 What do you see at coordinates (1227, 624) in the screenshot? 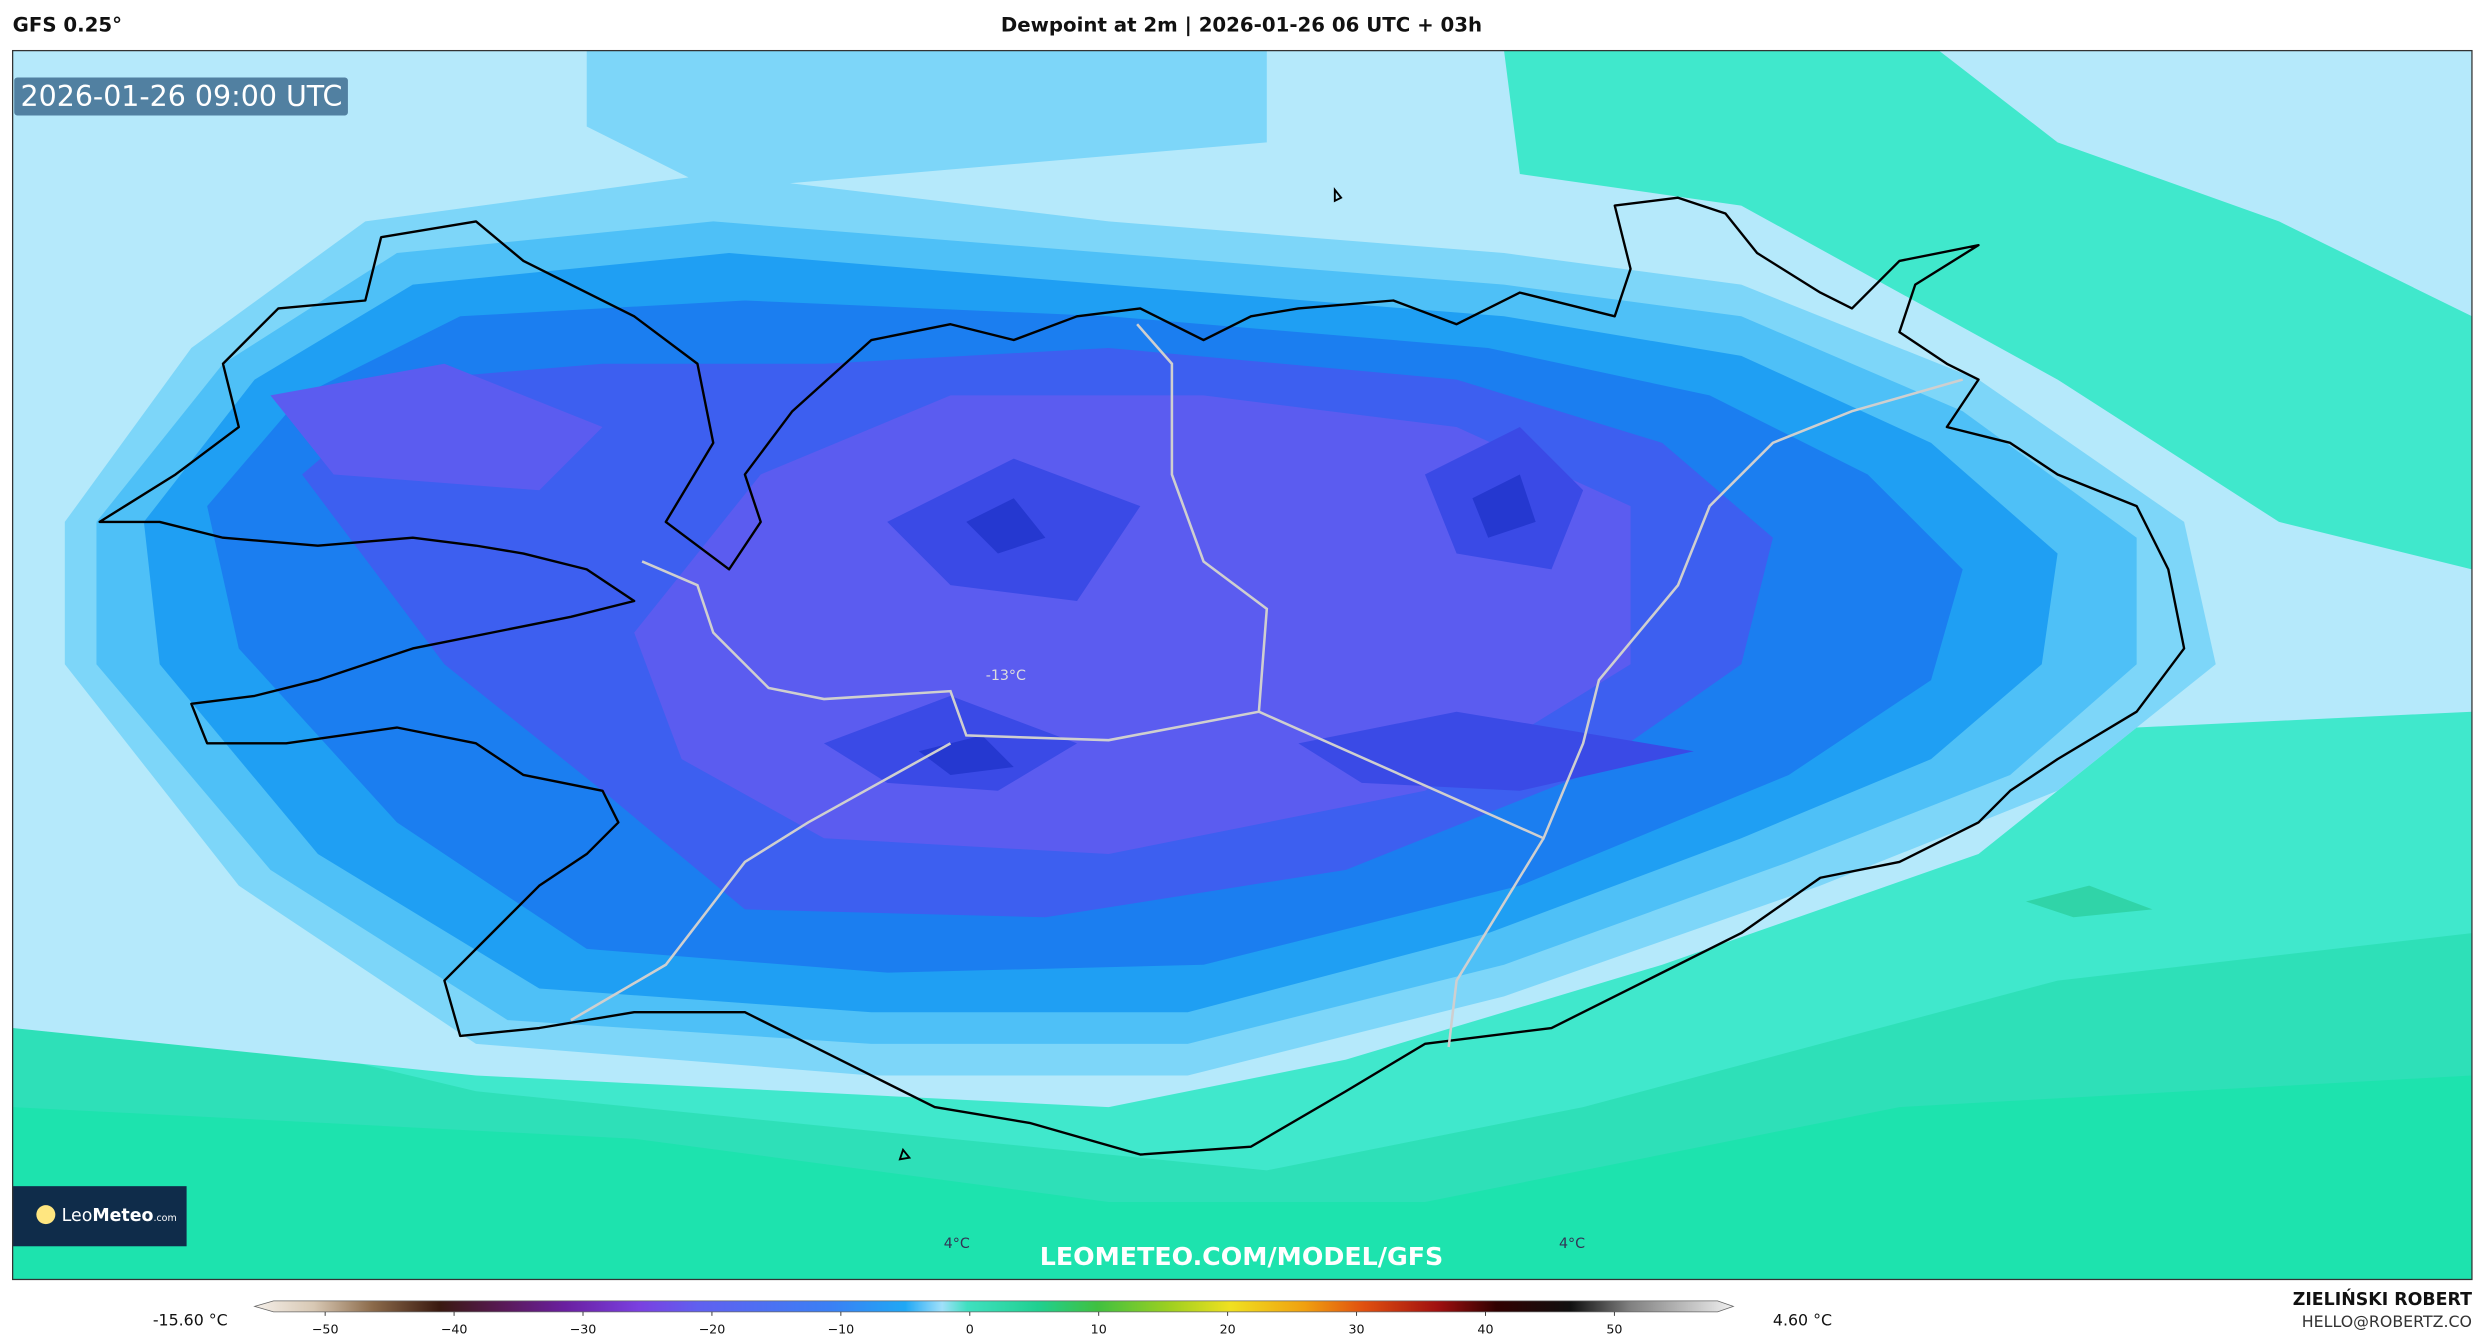
I see `field-core-dark` at bounding box center [1227, 624].